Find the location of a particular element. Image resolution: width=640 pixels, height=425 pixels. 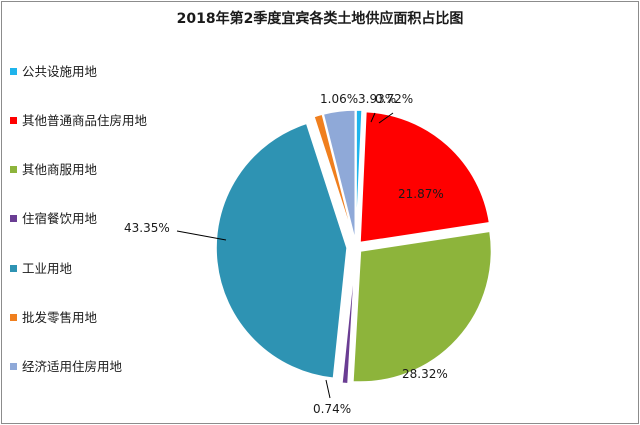

data-label: 0.72% is located at coordinates (394, 99).